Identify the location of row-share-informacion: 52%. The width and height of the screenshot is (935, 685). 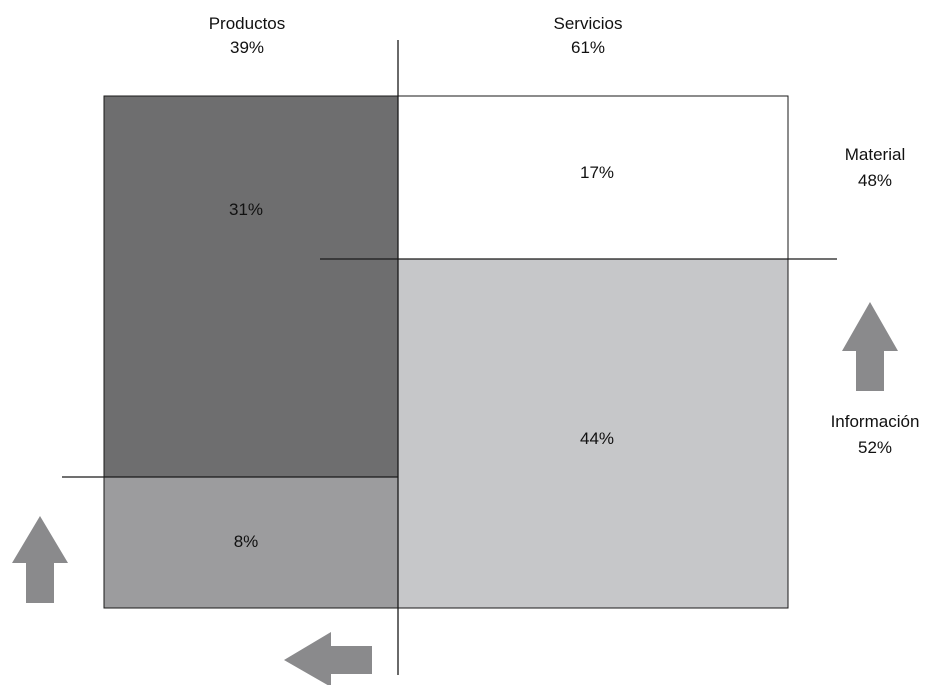
(875, 447).